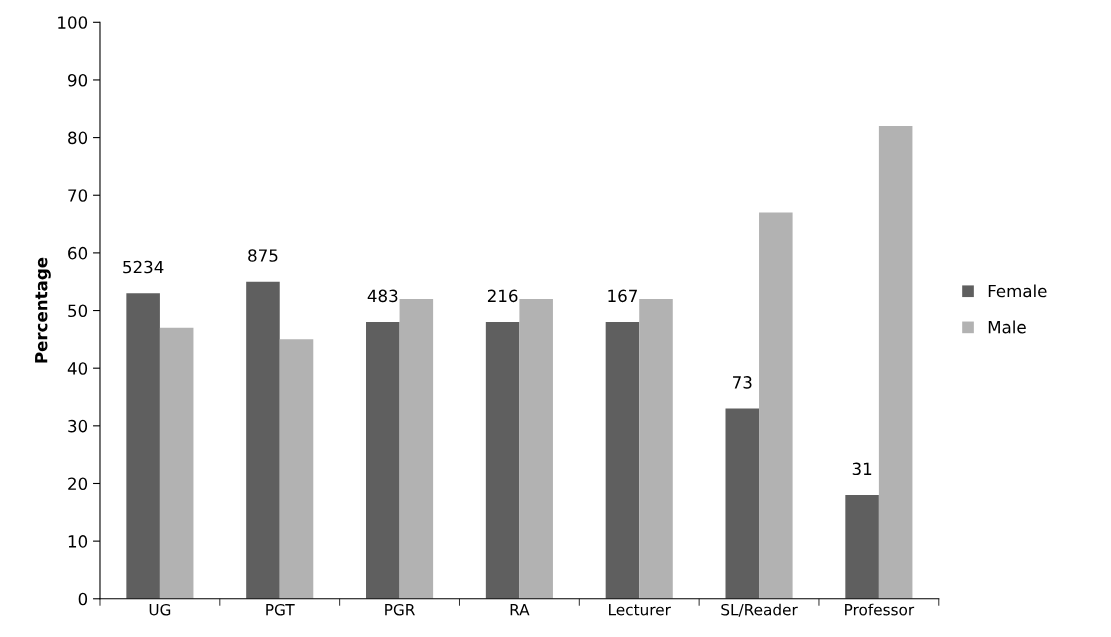 This screenshot has width=1111, height=637. What do you see at coordinates (622, 296) in the screenshot?
I see `annotation: 167` at bounding box center [622, 296].